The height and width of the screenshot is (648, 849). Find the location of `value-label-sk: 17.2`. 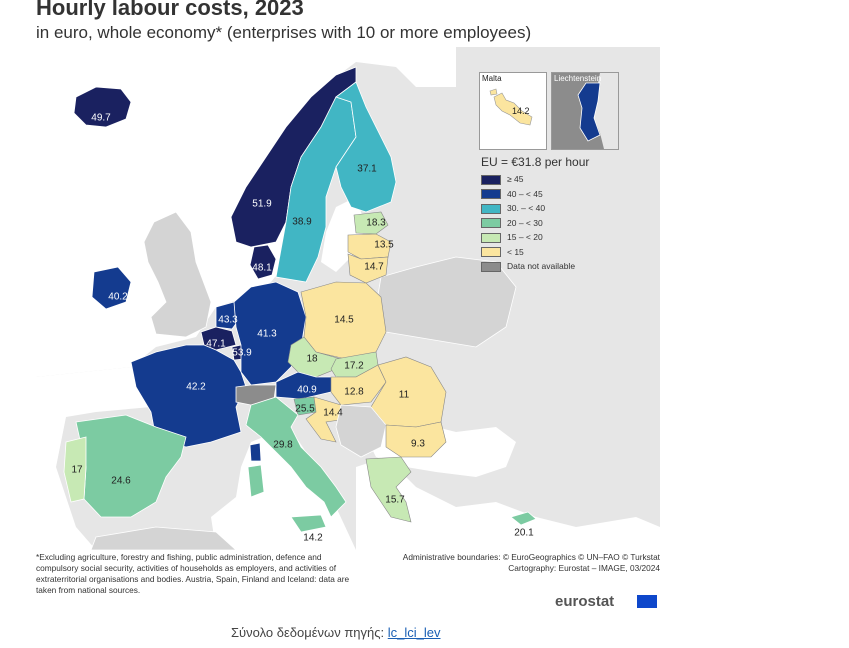

value-label-sk: 17.2 is located at coordinates (354, 366).